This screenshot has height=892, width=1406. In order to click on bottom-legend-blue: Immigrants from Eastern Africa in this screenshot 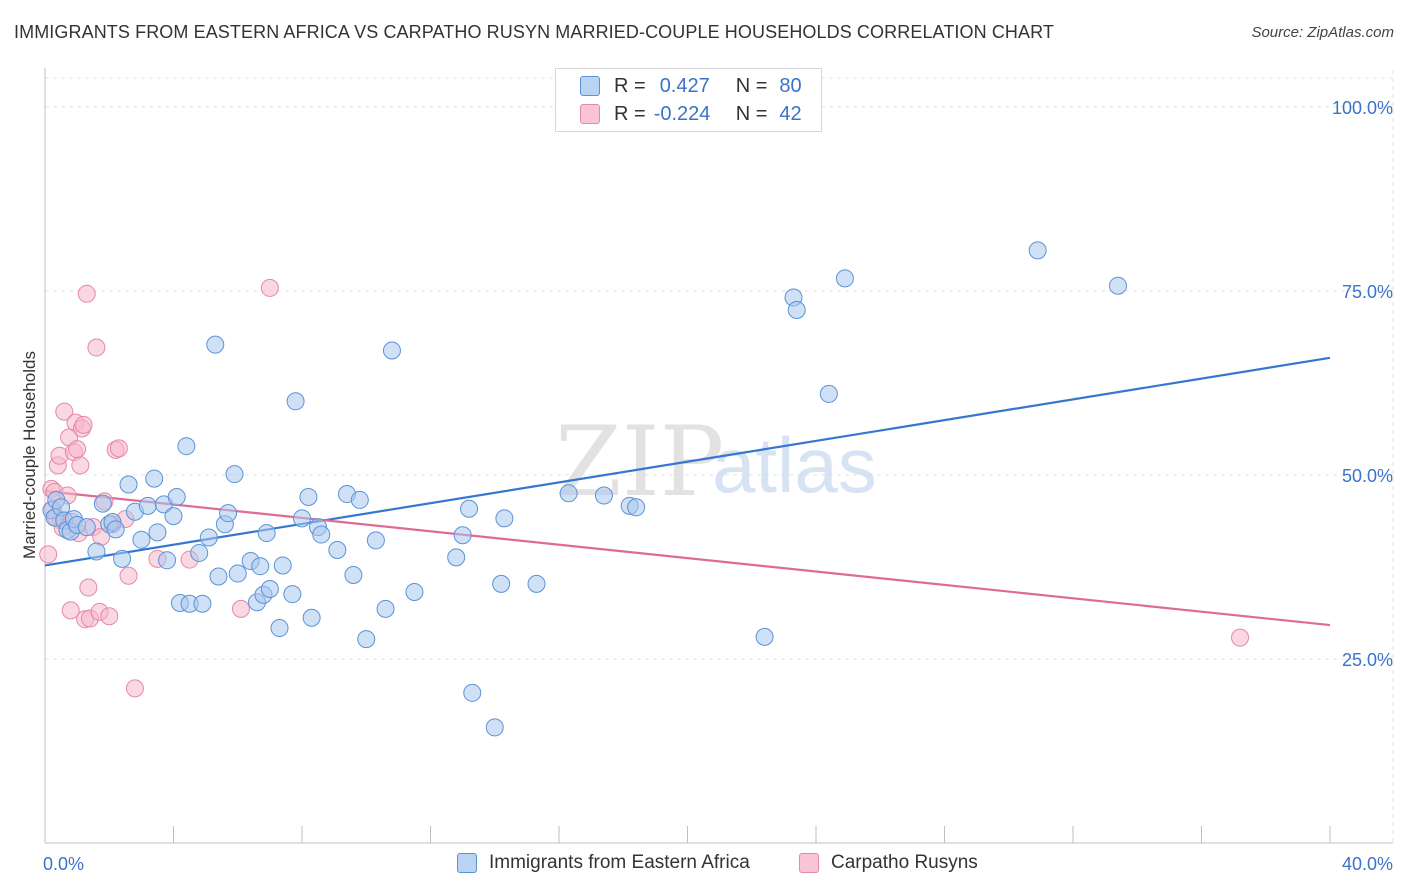, I will do `click(603, 863)`.